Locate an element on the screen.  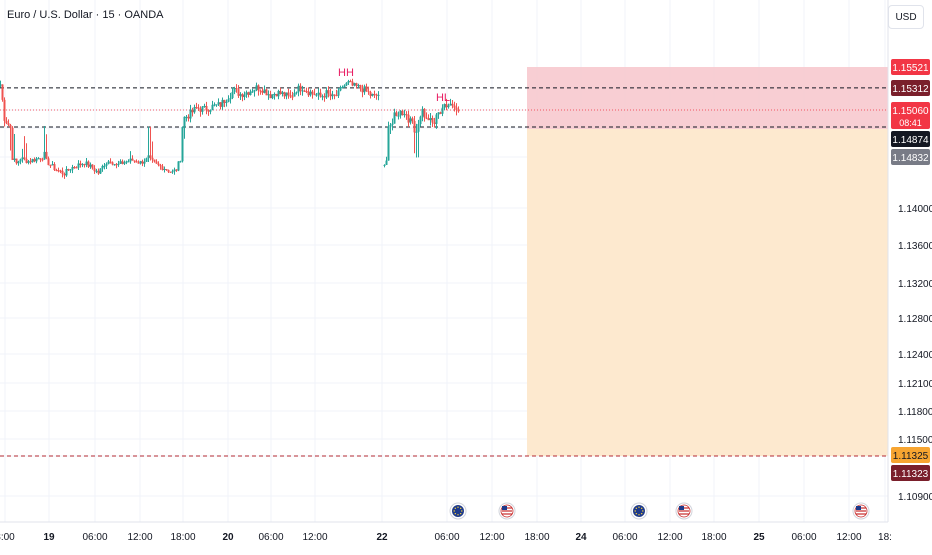
x-tick-label: 06:00 is located at coordinates (803, 537).